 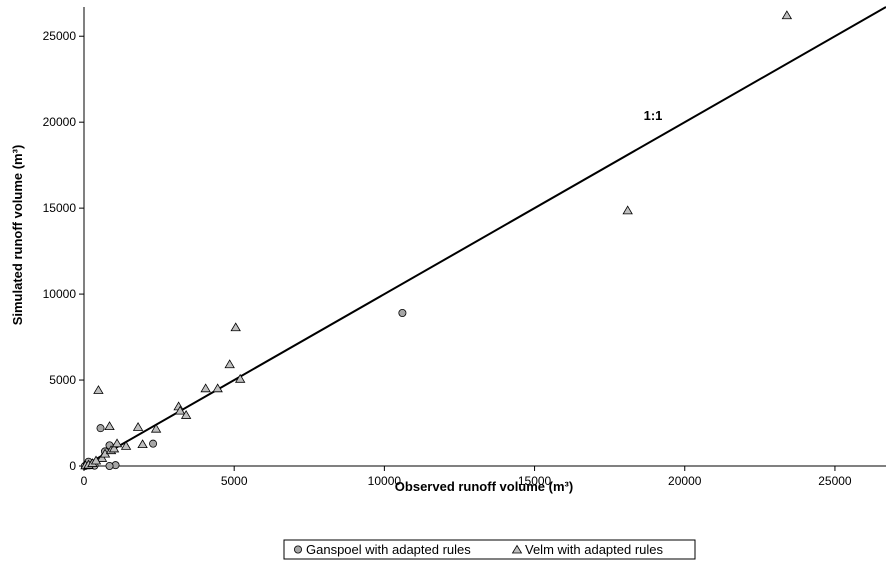 What do you see at coordinates (60, 294) in the screenshot?
I see `y-tick-label: 10000` at bounding box center [60, 294].